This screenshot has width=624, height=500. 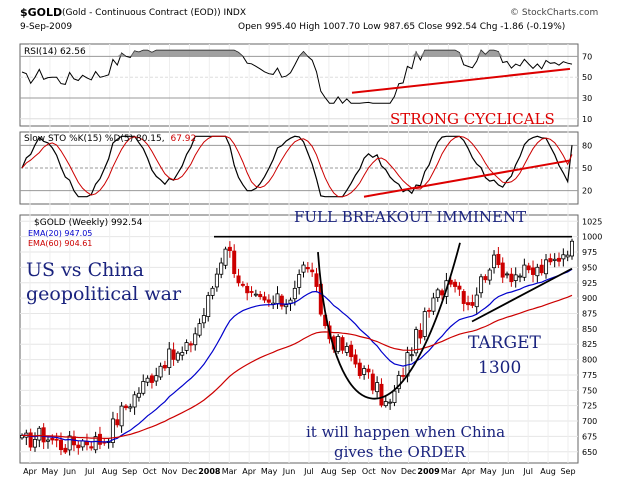 I want to click on chart-symbol: $GOLD, so click(x=41, y=12).